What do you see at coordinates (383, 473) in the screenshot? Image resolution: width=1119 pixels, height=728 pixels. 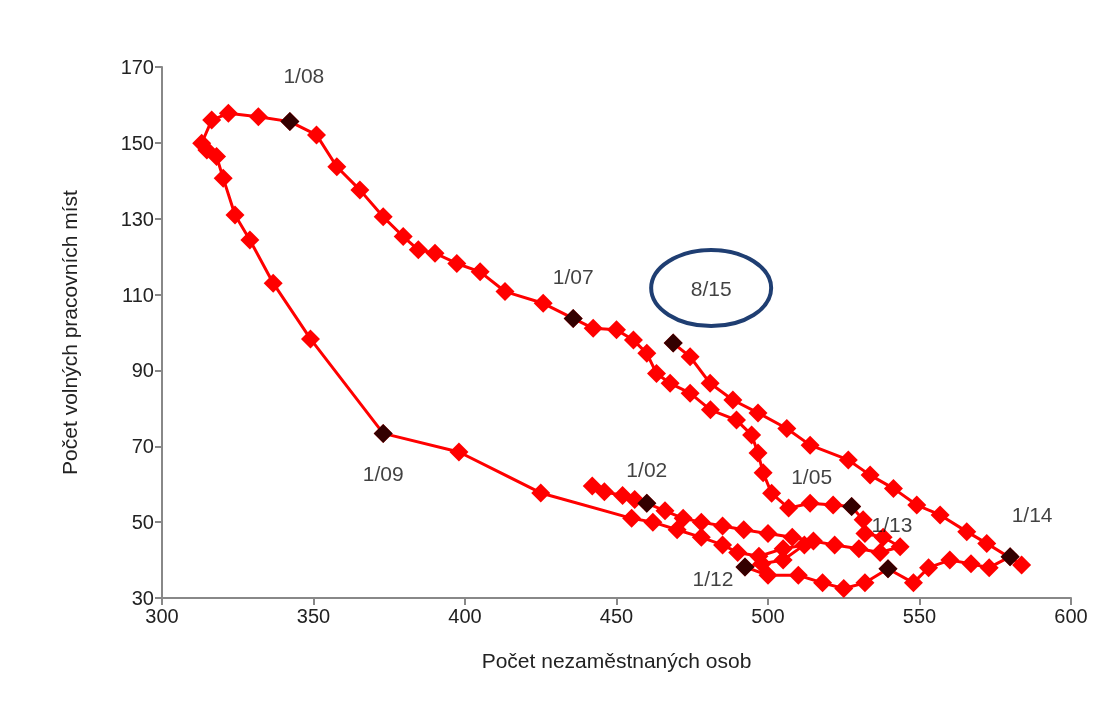 I see `annotation: 1/09` at bounding box center [383, 473].